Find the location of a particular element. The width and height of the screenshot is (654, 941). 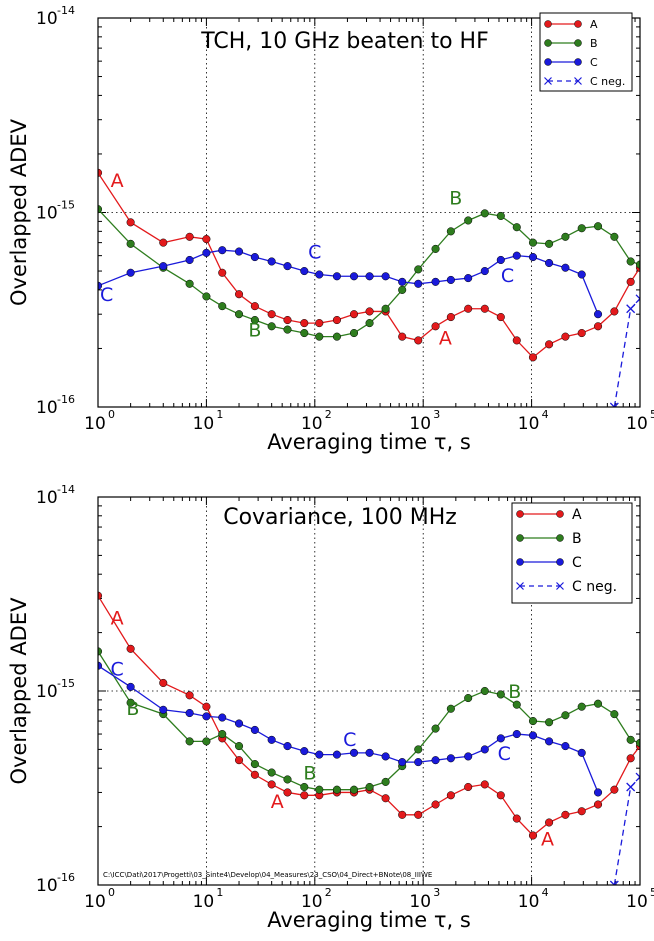

svg-text: -14 is located at coordinates (66, 10).